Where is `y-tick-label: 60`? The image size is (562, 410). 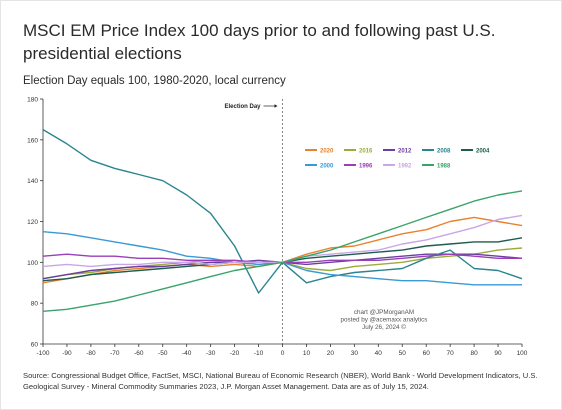
y-tick-label: 60 is located at coordinates (35, 345).